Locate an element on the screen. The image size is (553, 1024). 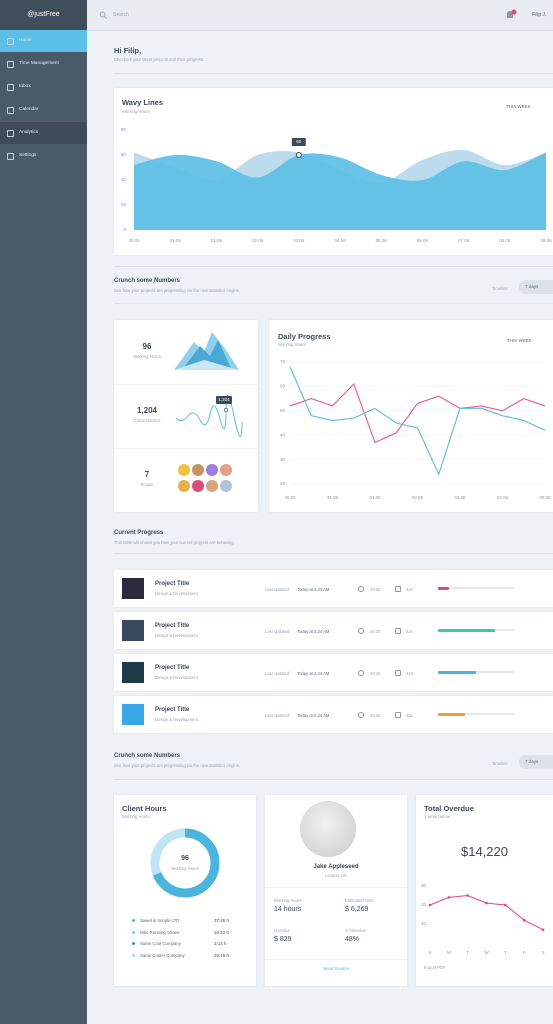
card-title: Wavy Lines is located at coordinates (142, 102).